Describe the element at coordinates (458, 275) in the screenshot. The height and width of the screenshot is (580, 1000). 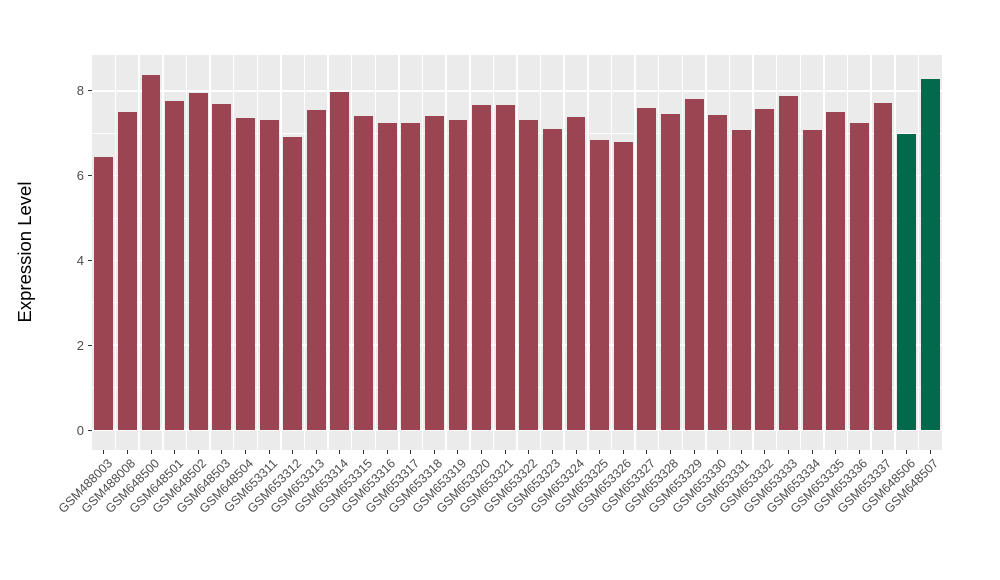
I see `bar-gsm653319` at that location.